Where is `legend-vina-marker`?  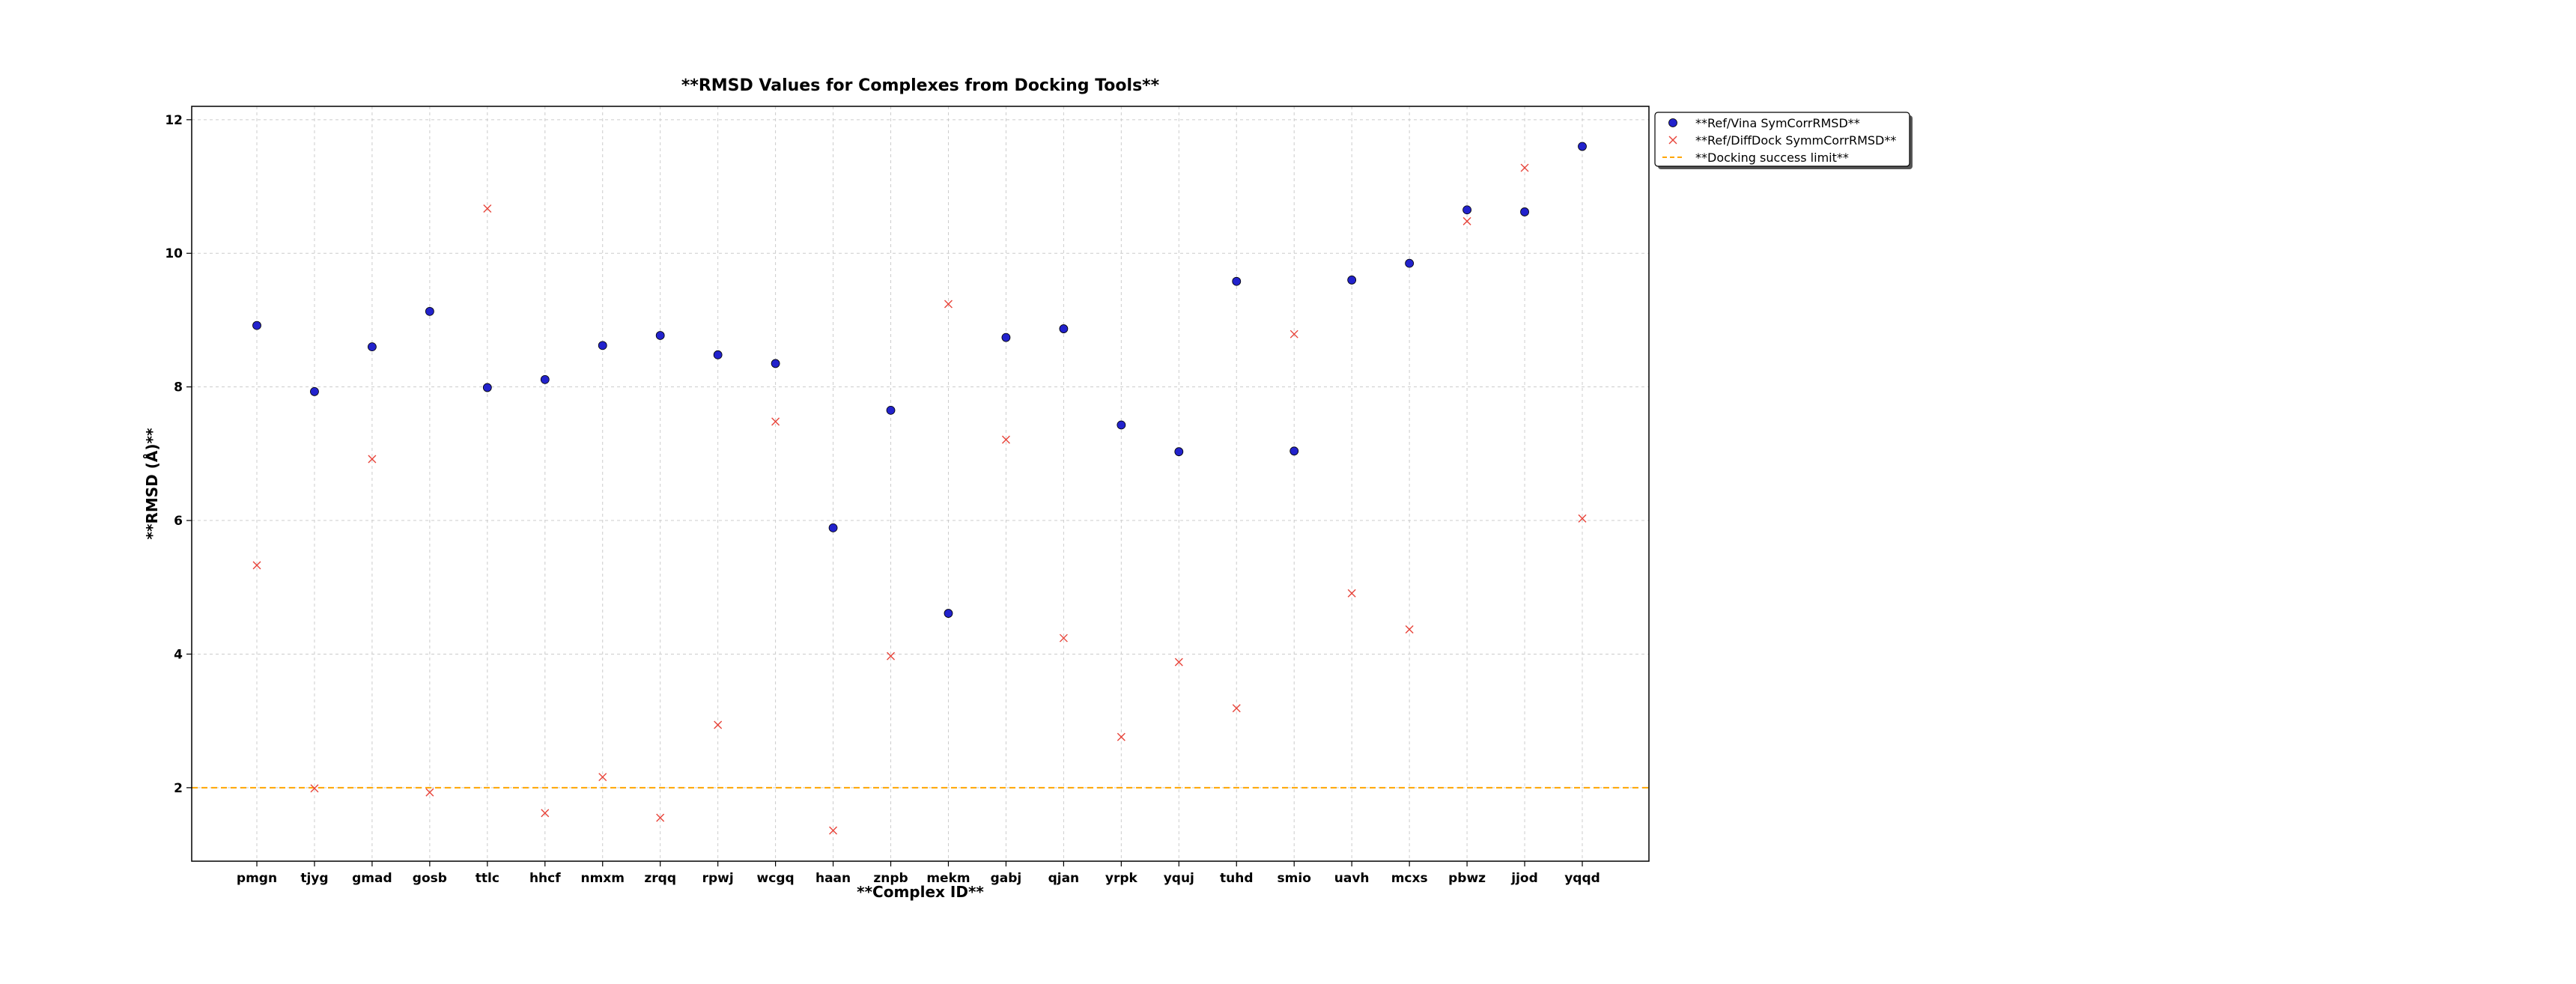
legend-vina-marker is located at coordinates (1672, 122).